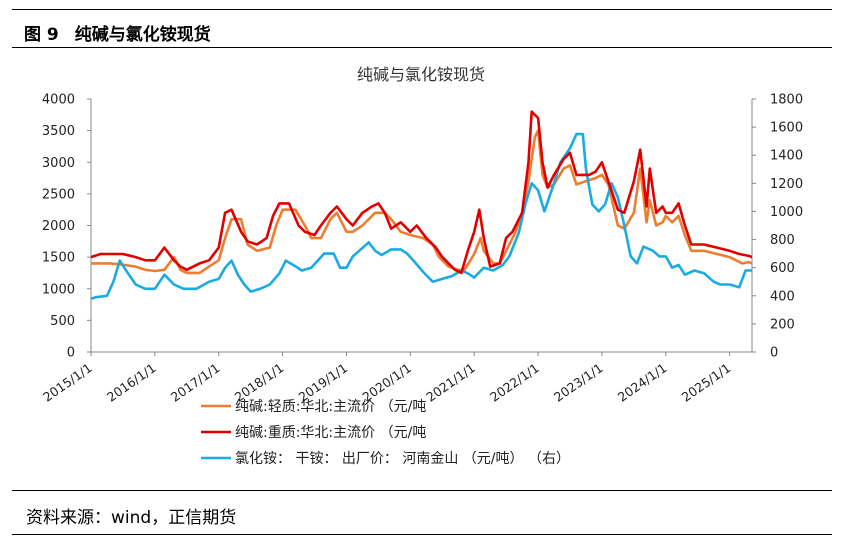  What do you see at coordinates (782, 268) in the screenshot?
I see `y-right-tick-label: 600` at bounding box center [782, 268].